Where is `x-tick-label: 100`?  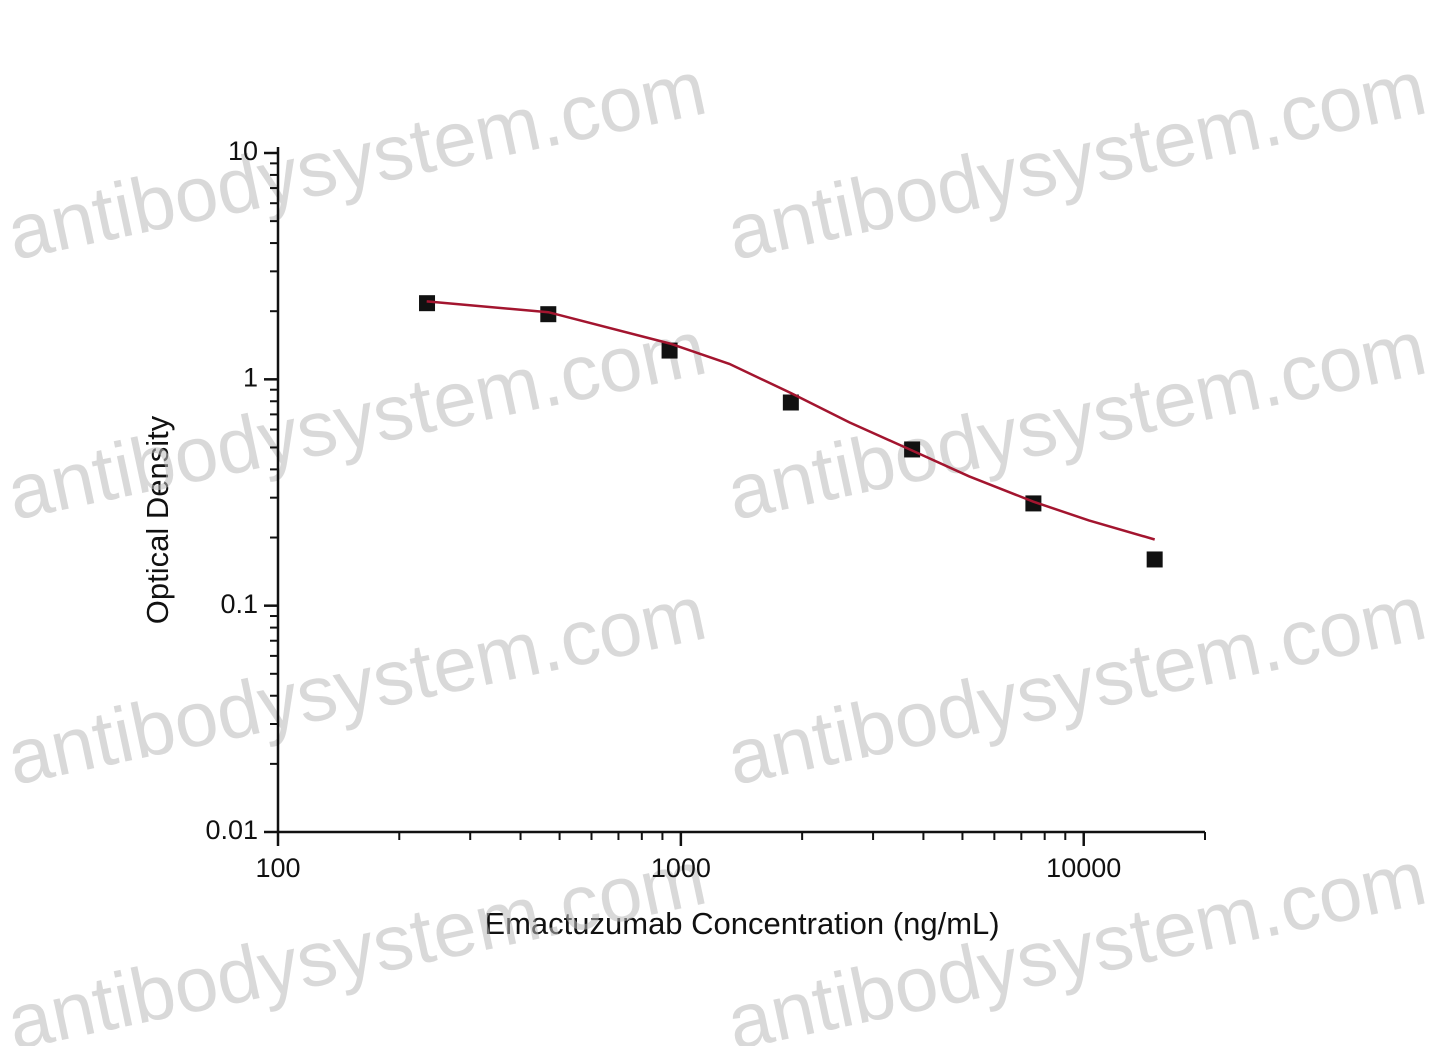 x-tick-label: 100 is located at coordinates (277, 868).